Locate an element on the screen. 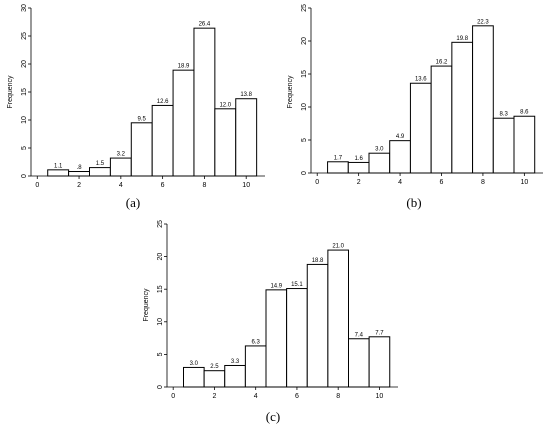  bar-value-label: 7.4 is located at coordinates (359, 335).